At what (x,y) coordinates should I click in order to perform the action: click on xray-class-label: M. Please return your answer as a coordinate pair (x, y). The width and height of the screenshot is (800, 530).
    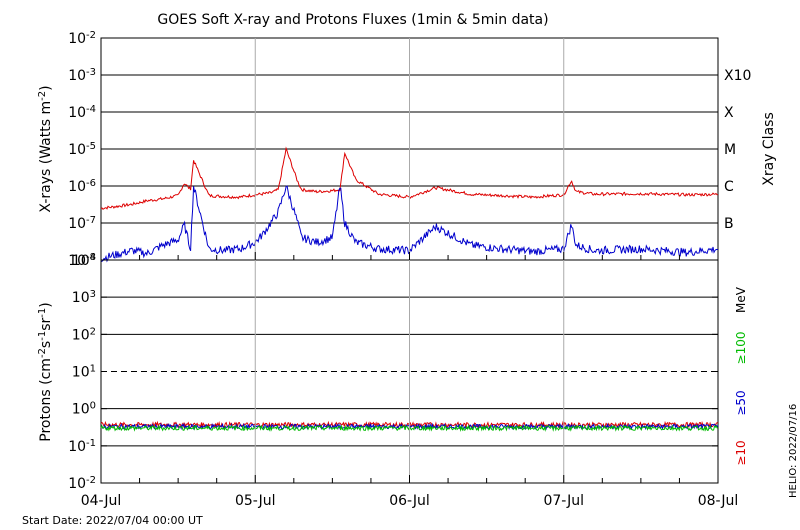
    Looking at the image, I should click on (730, 150).